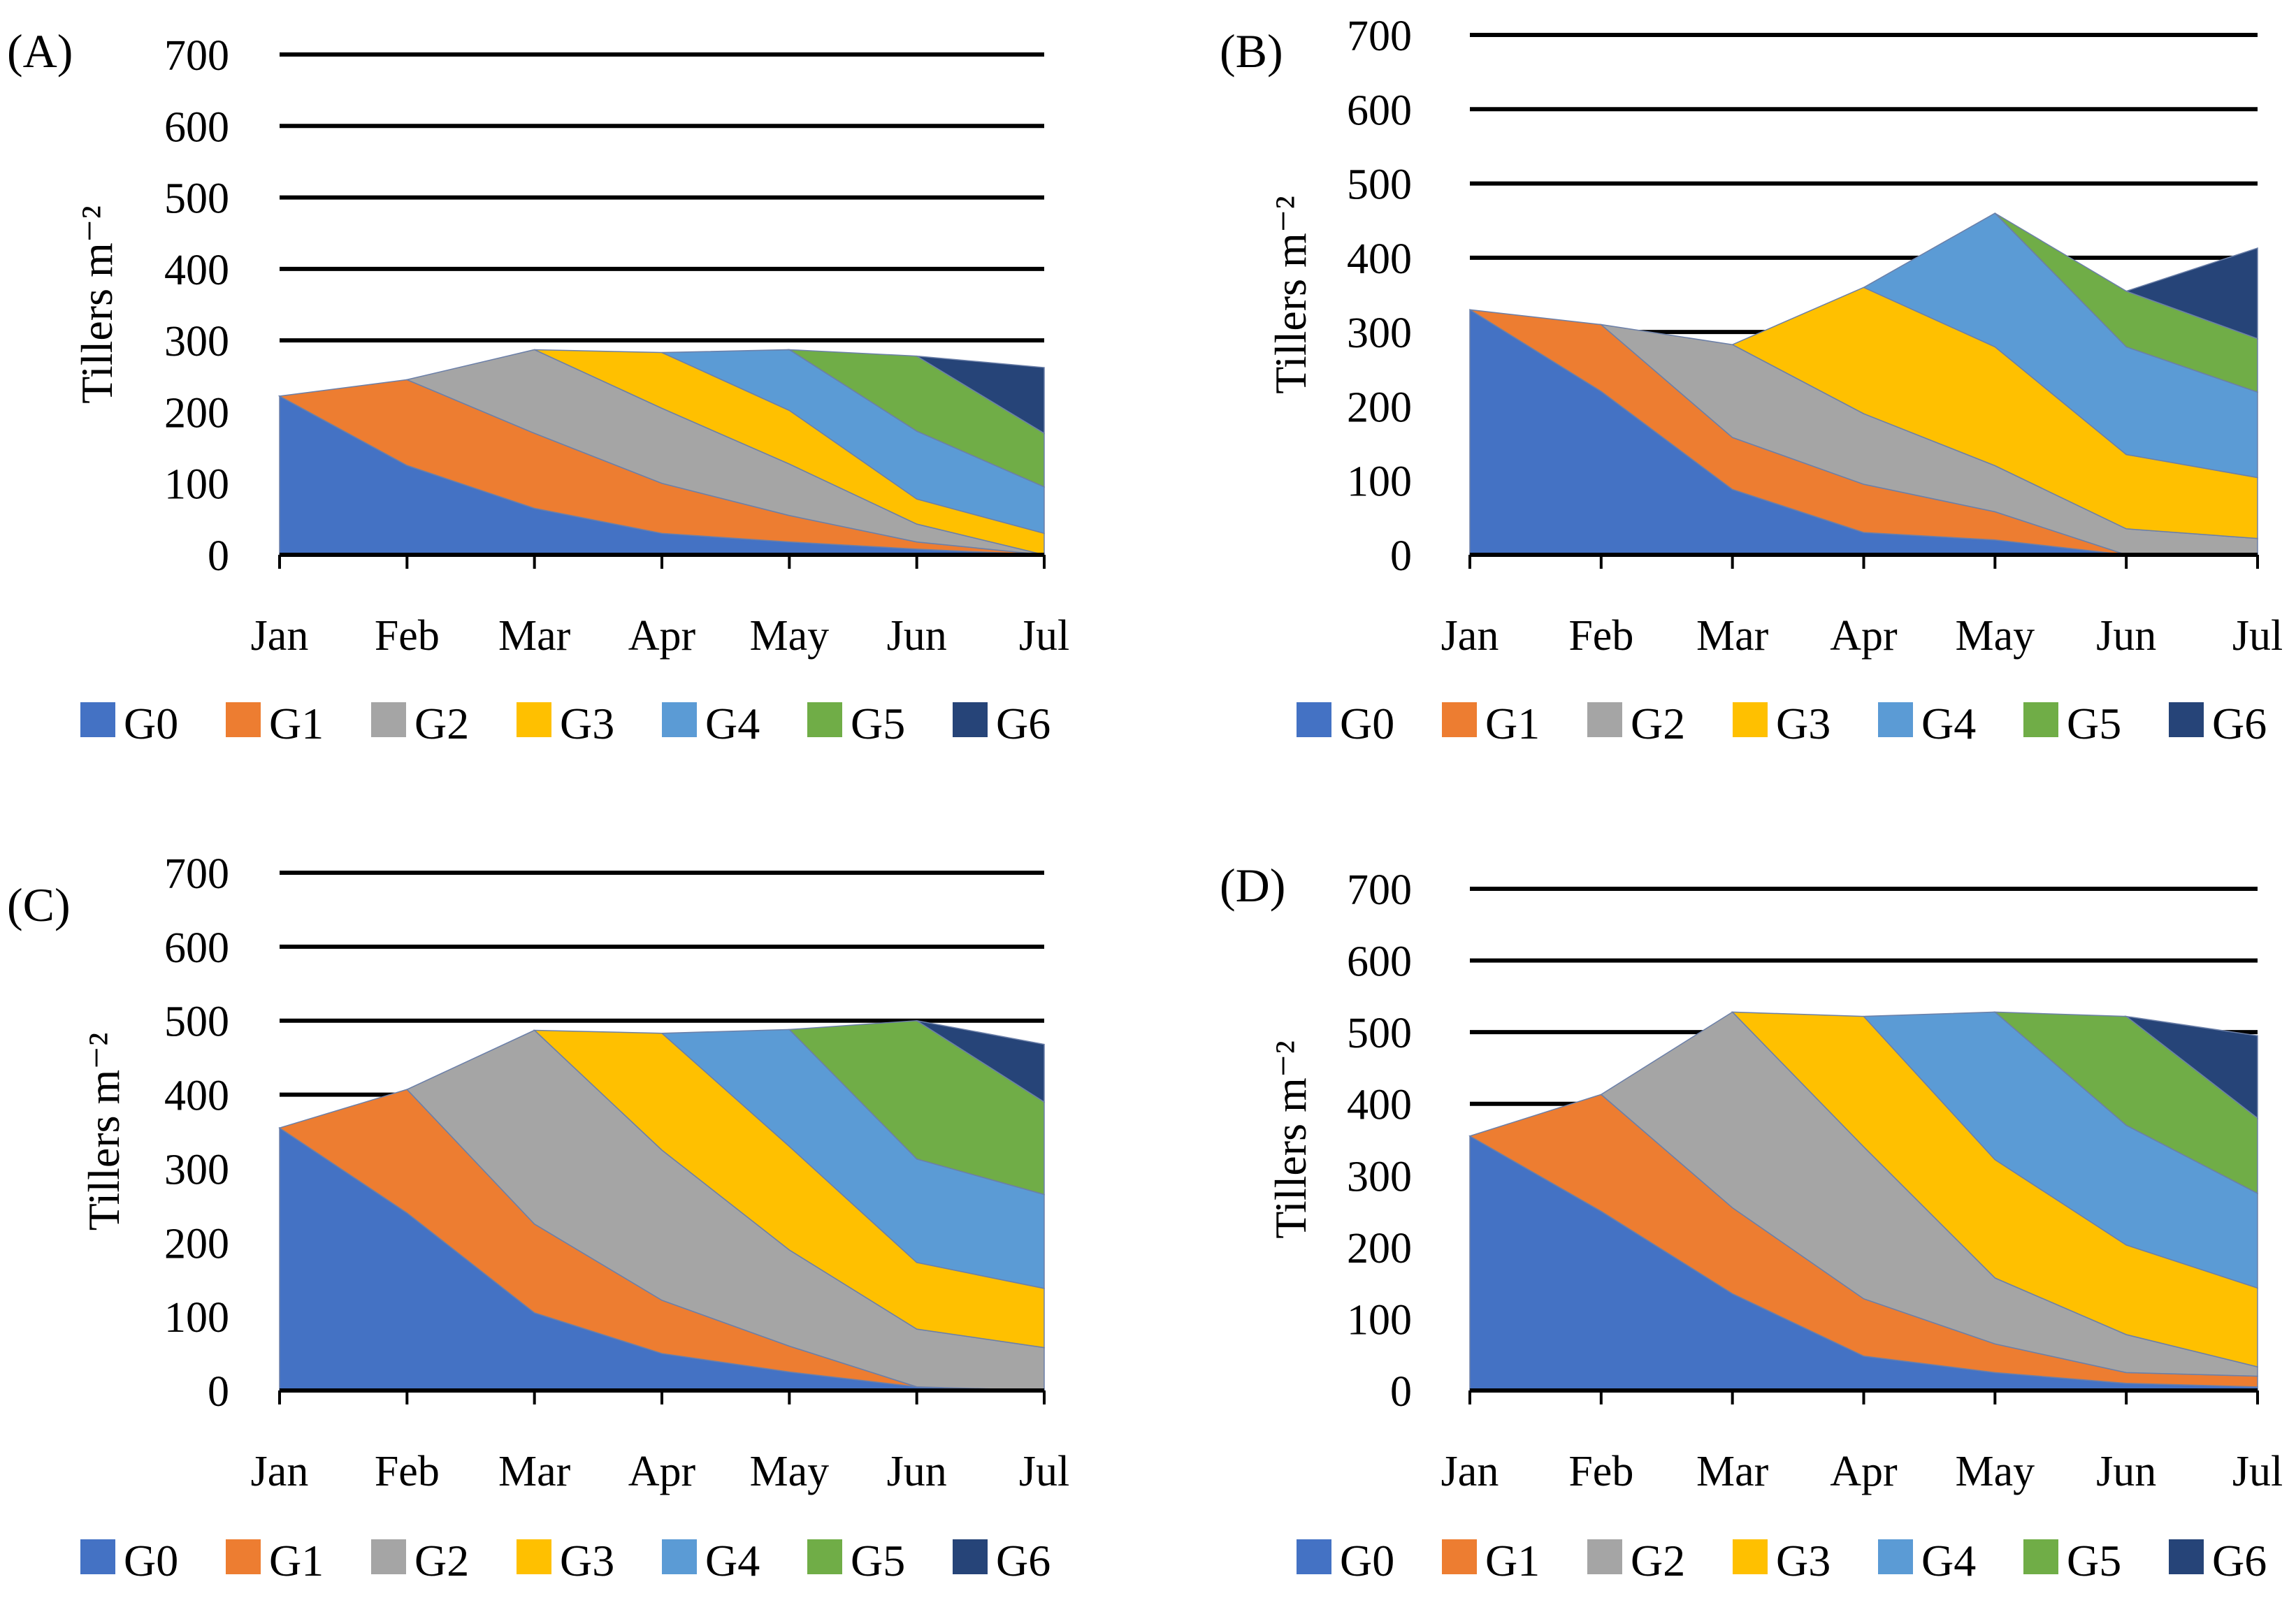 The height and width of the screenshot is (1605, 2296). I want to click on legend-swatch-g3, so click(534, 719).